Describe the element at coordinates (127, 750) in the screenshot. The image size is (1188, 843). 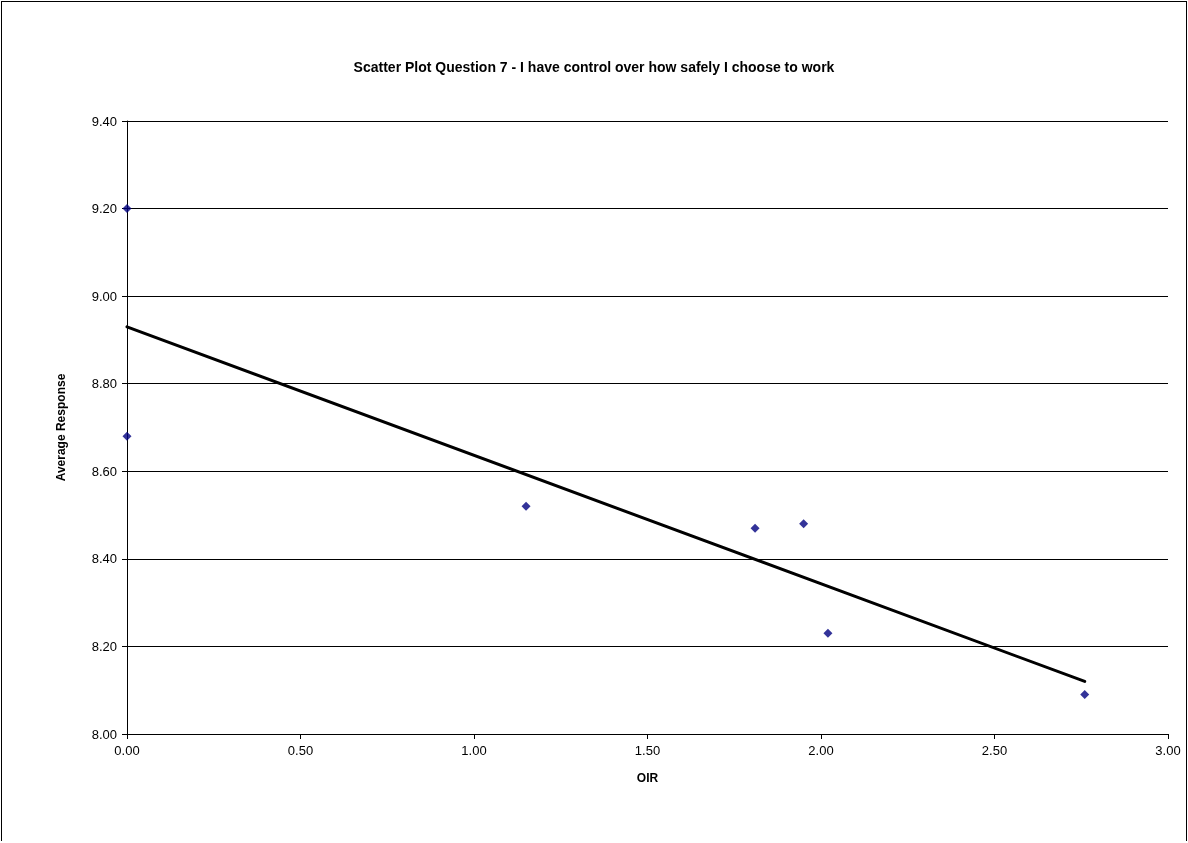
I see `x-tick-label: 0.00` at that location.